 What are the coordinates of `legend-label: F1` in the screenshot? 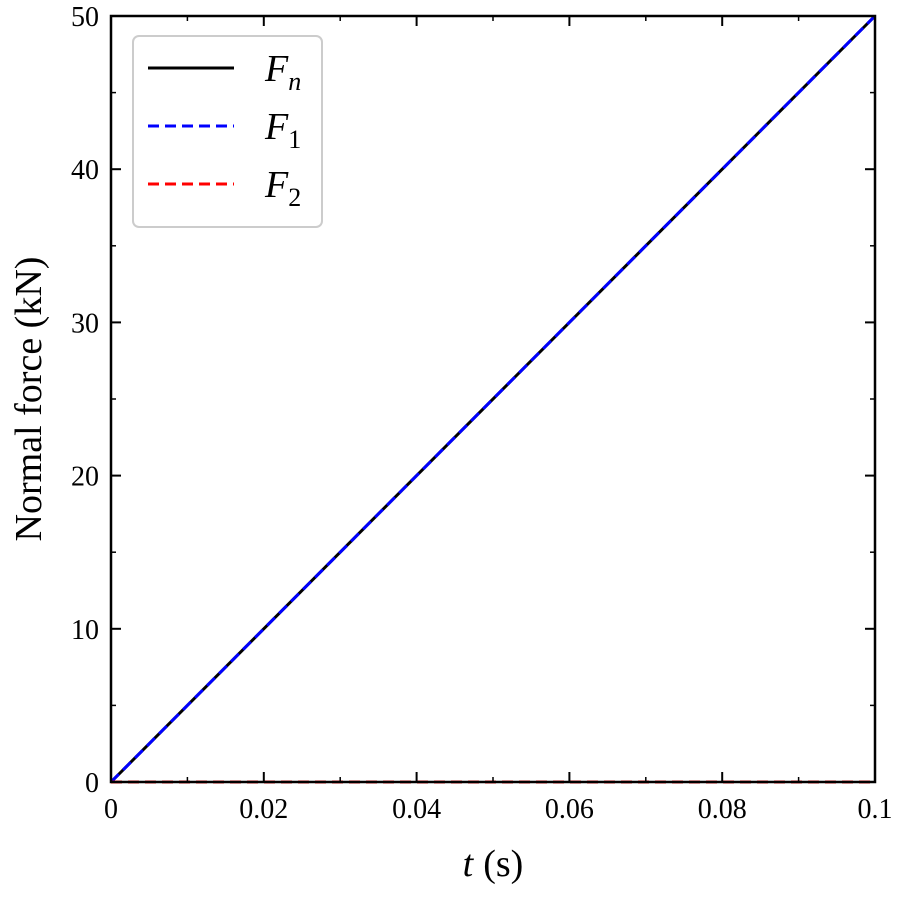 It's located at (282, 130).